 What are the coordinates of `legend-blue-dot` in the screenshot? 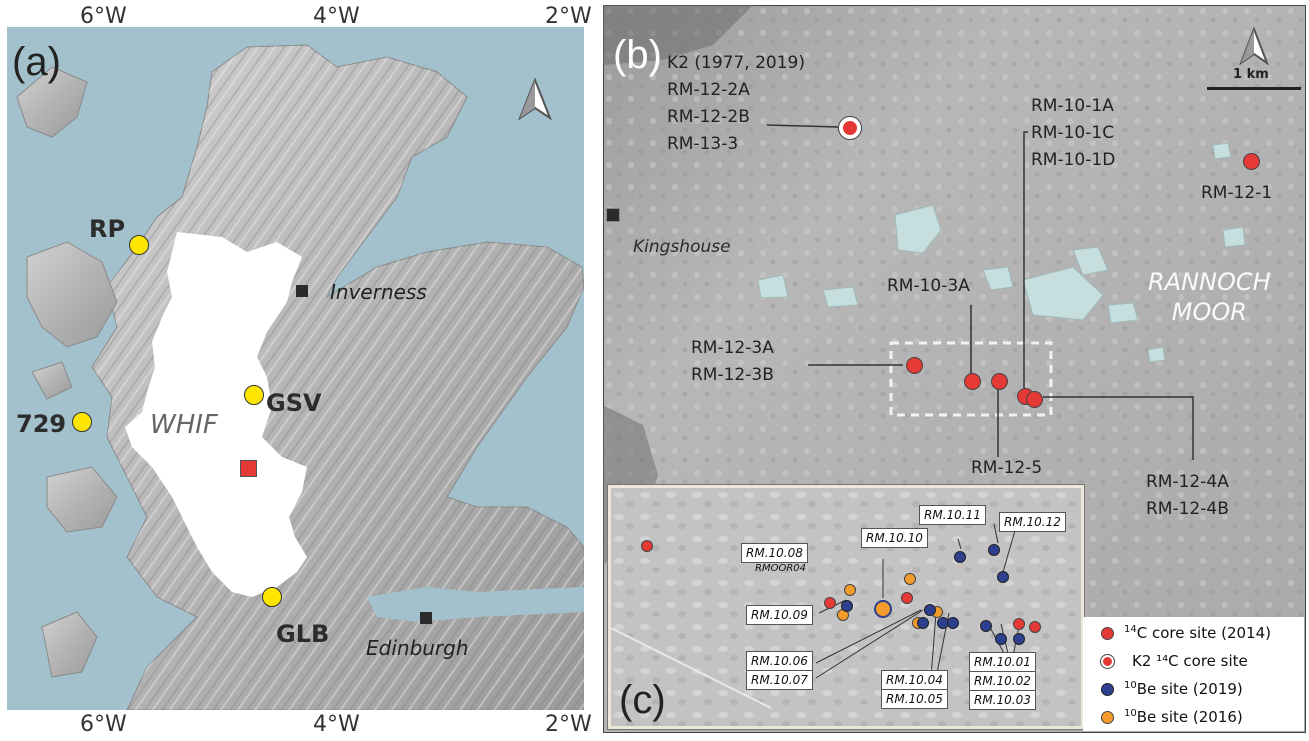 It's located at (1107, 689).